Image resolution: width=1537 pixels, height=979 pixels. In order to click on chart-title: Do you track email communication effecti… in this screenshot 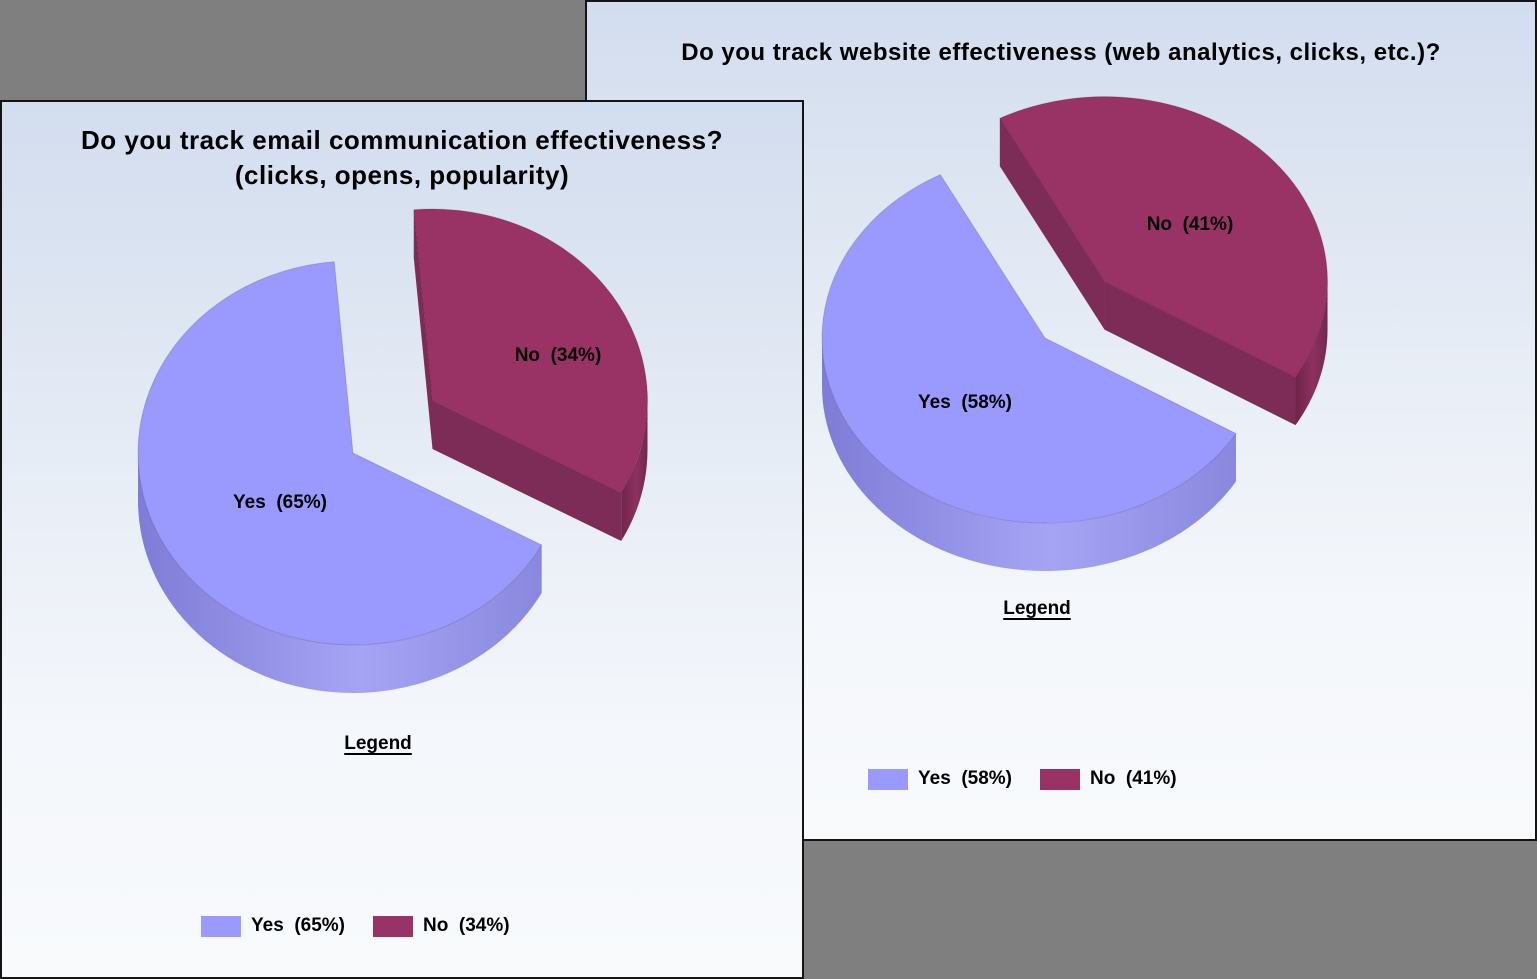, I will do `click(402, 158)`.